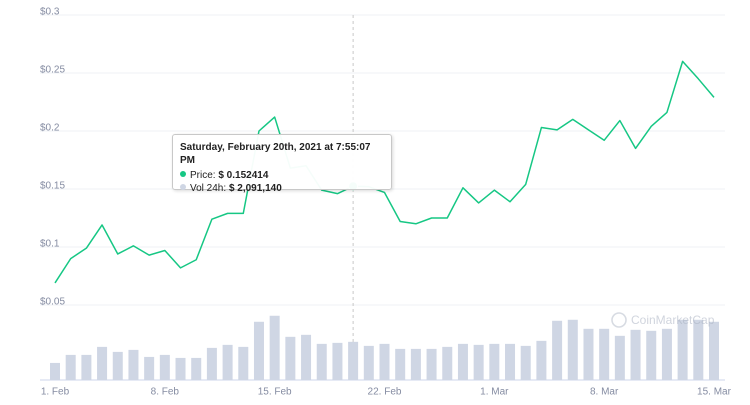 This screenshot has width=750, height=405. What do you see at coordinates (714, 392) in the screenshot?
I see `x-tick-label: 15. Mar` at bounding box center [714, 392].